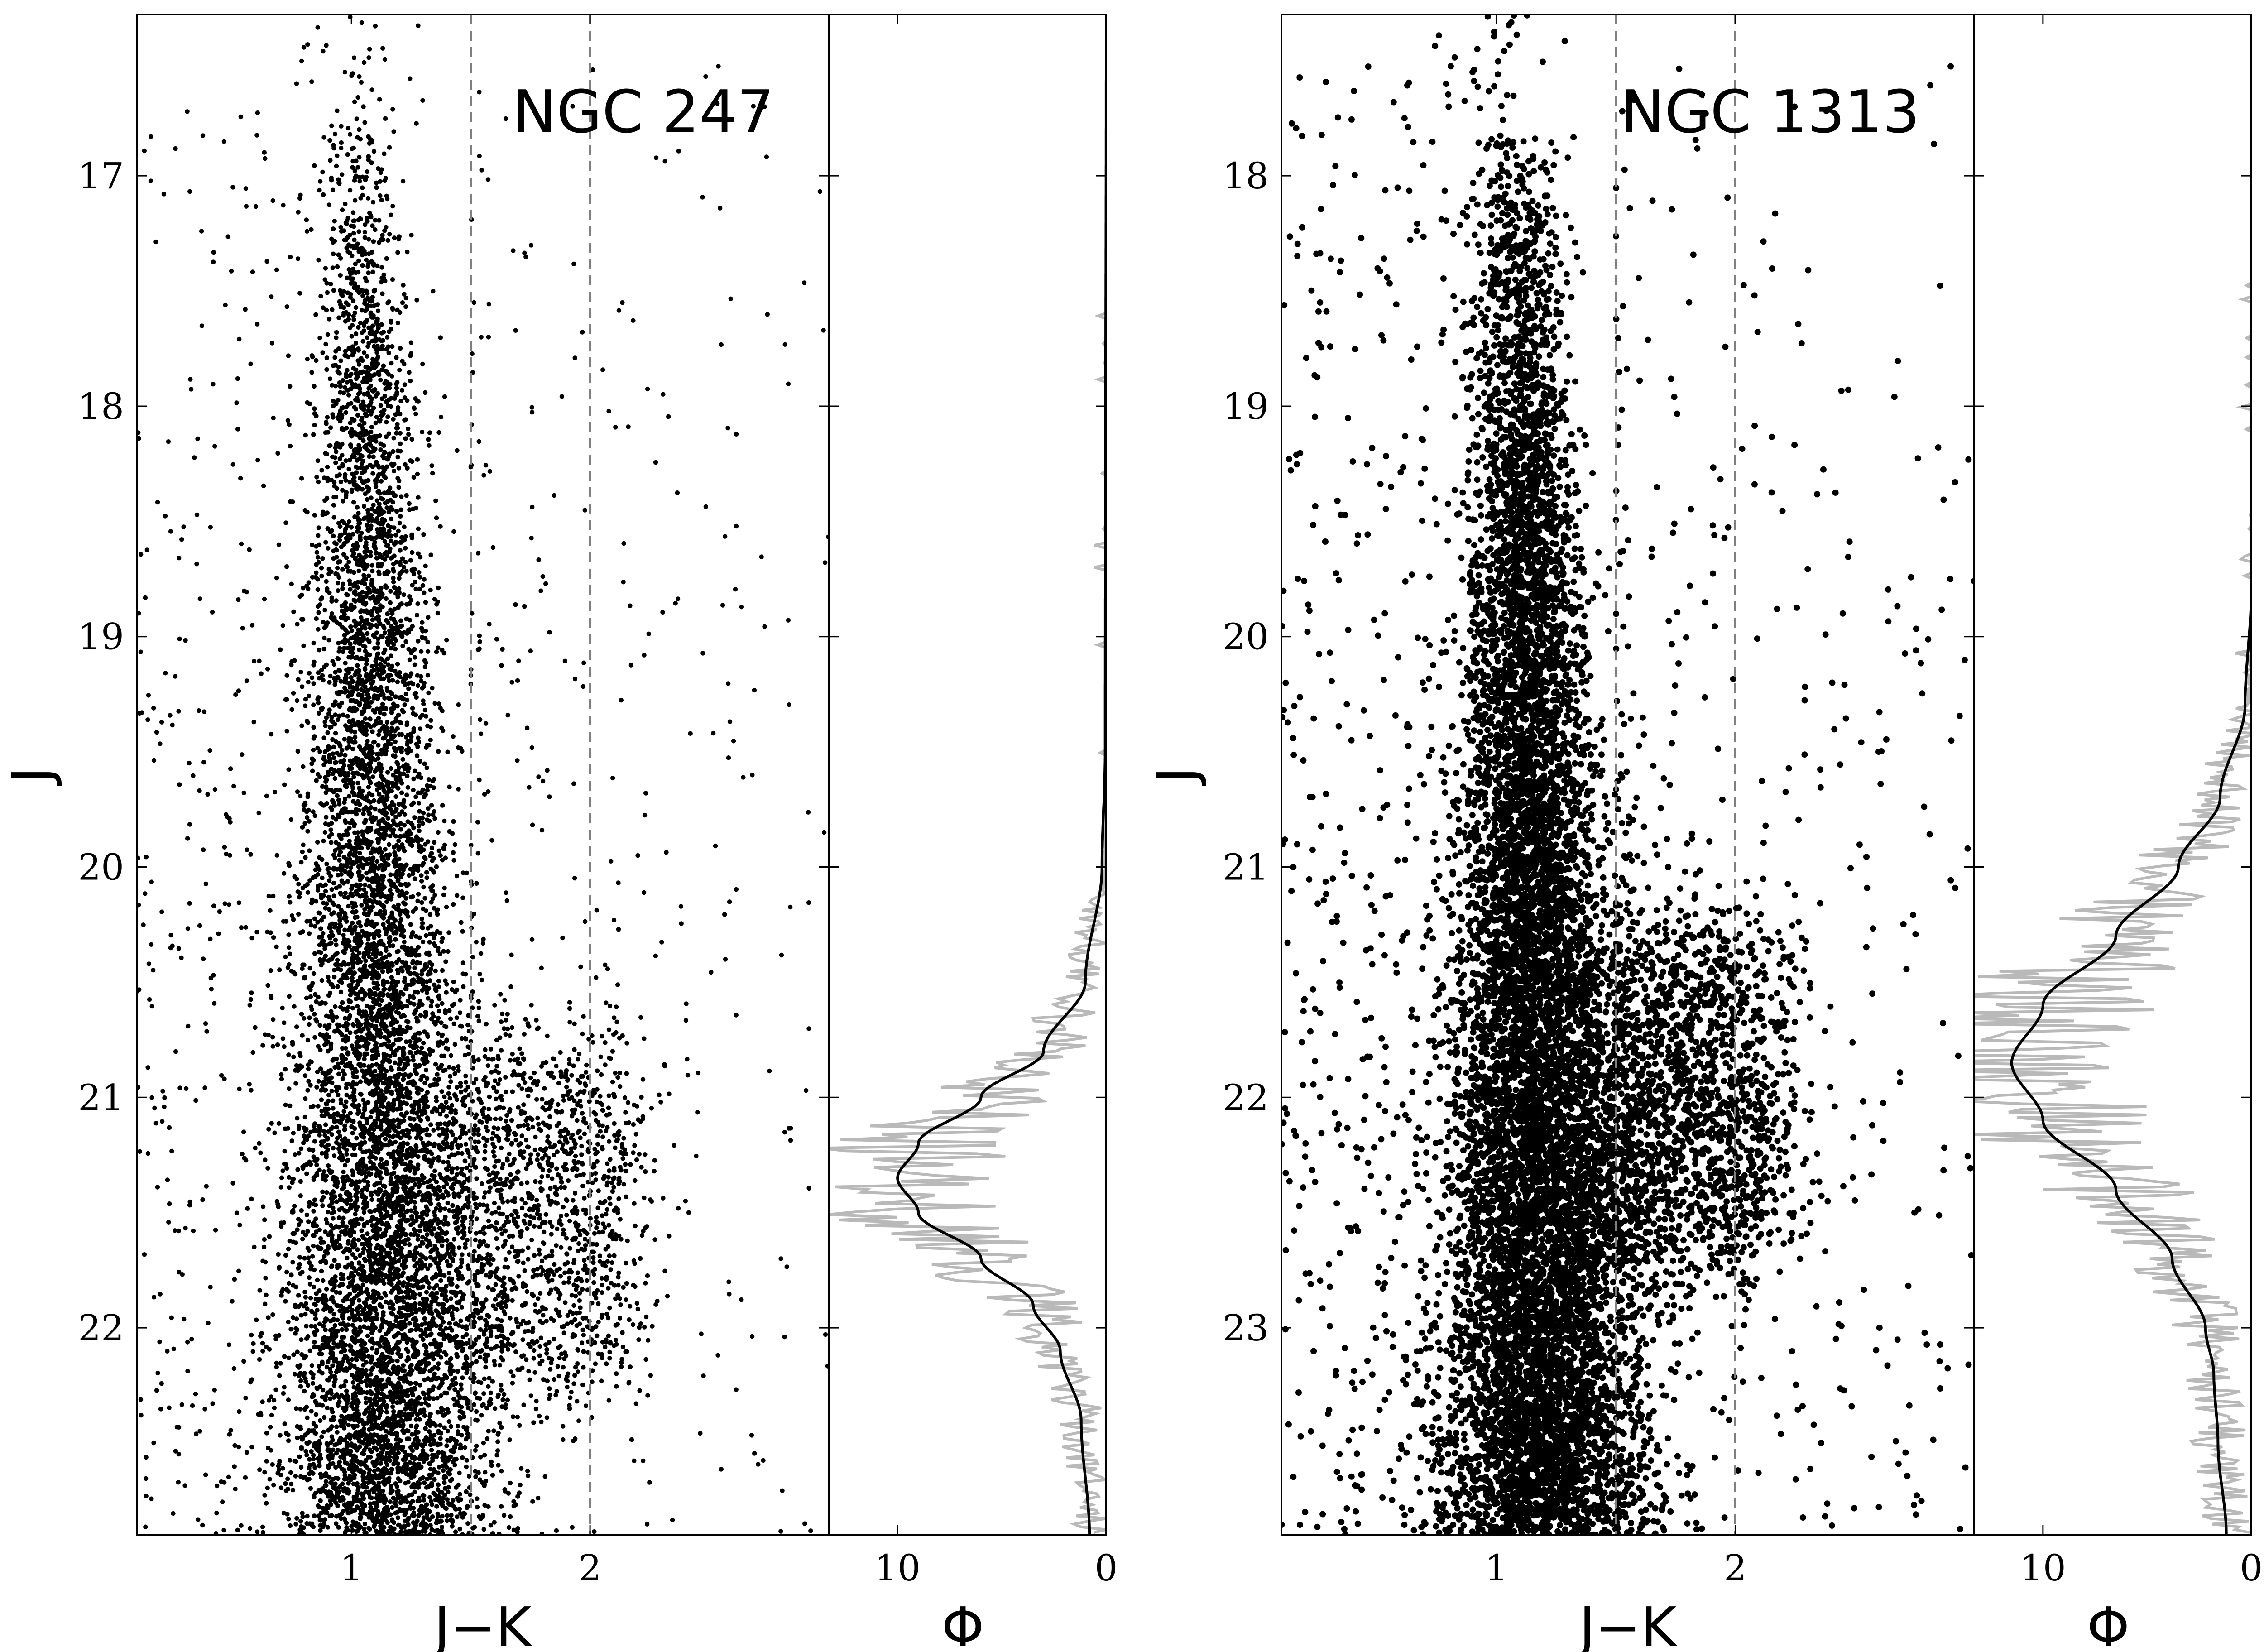 The width and height of the screenshot is (2264, 1652). What do you see at coordinates (101, 176) in the screenshot?
I see `y-tick-label: 17` at bounding box center [101, 176].